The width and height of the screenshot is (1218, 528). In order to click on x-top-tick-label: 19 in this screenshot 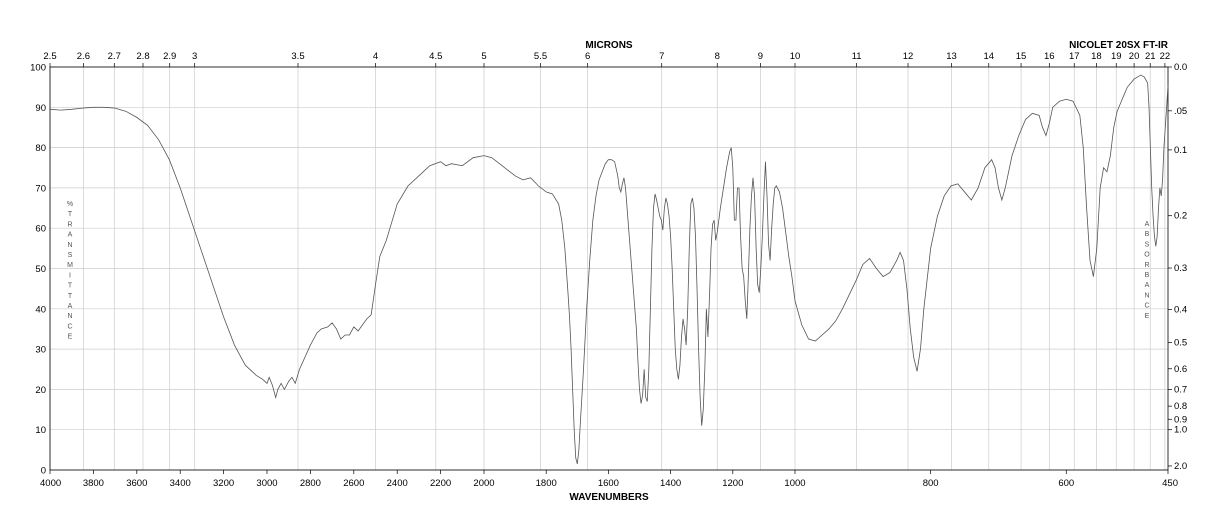, I will do `click(1116, 56)`.